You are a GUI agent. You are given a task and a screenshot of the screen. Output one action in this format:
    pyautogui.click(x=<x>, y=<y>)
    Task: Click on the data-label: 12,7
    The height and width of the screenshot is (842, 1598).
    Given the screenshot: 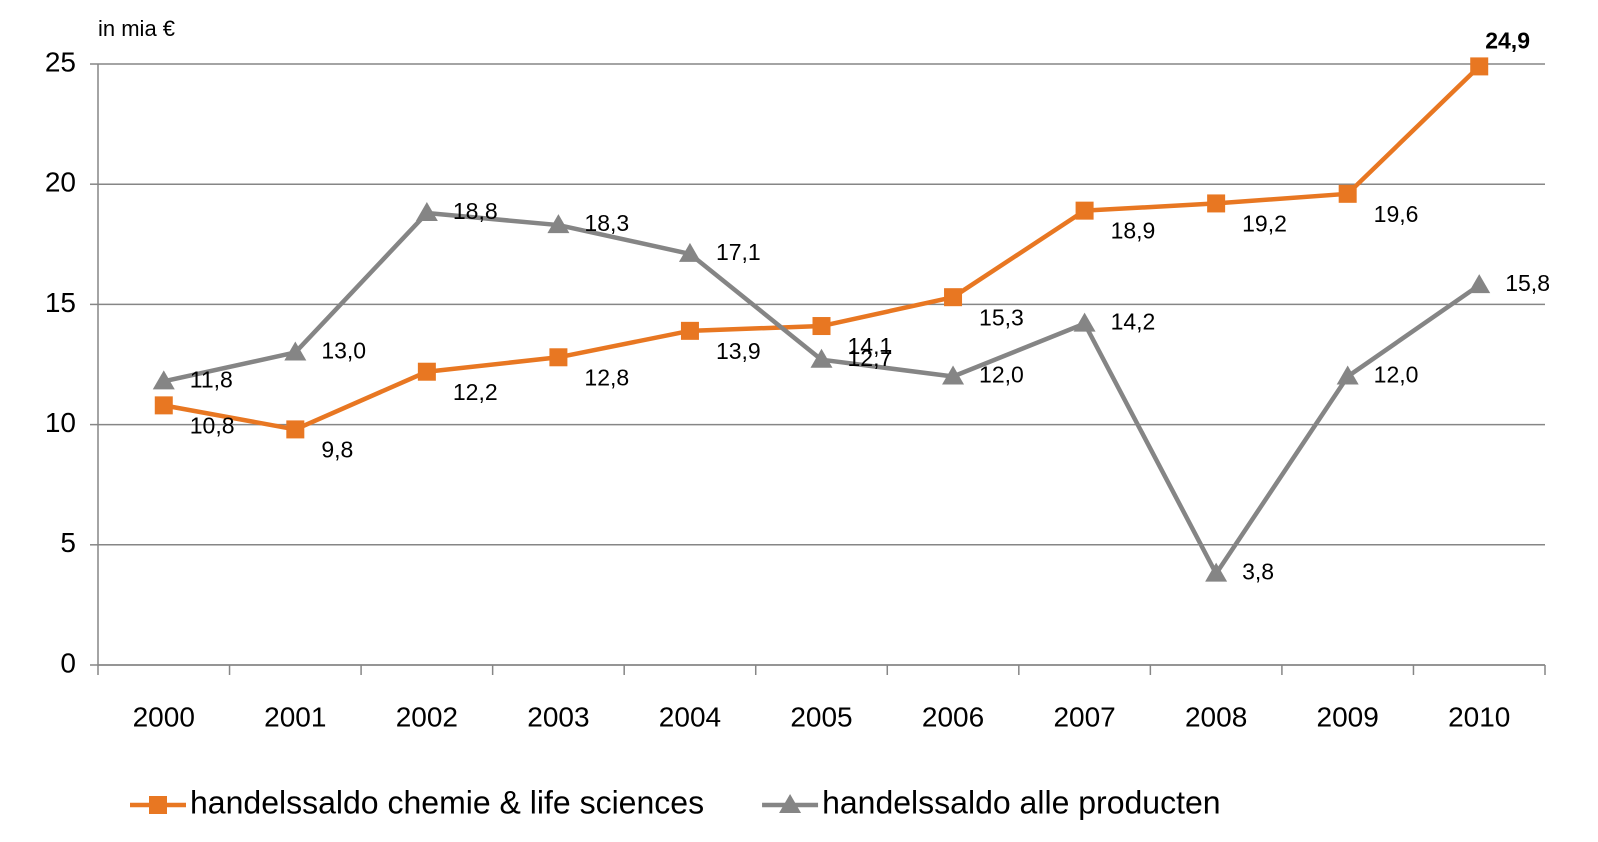 What is the action you would take?
    pyautogui.click(x=870, y=358)
    